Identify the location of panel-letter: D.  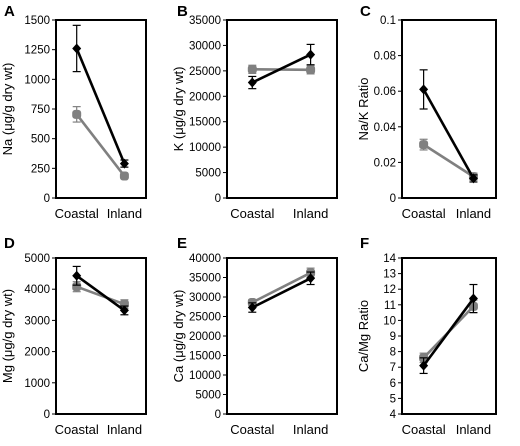
(9, 243).